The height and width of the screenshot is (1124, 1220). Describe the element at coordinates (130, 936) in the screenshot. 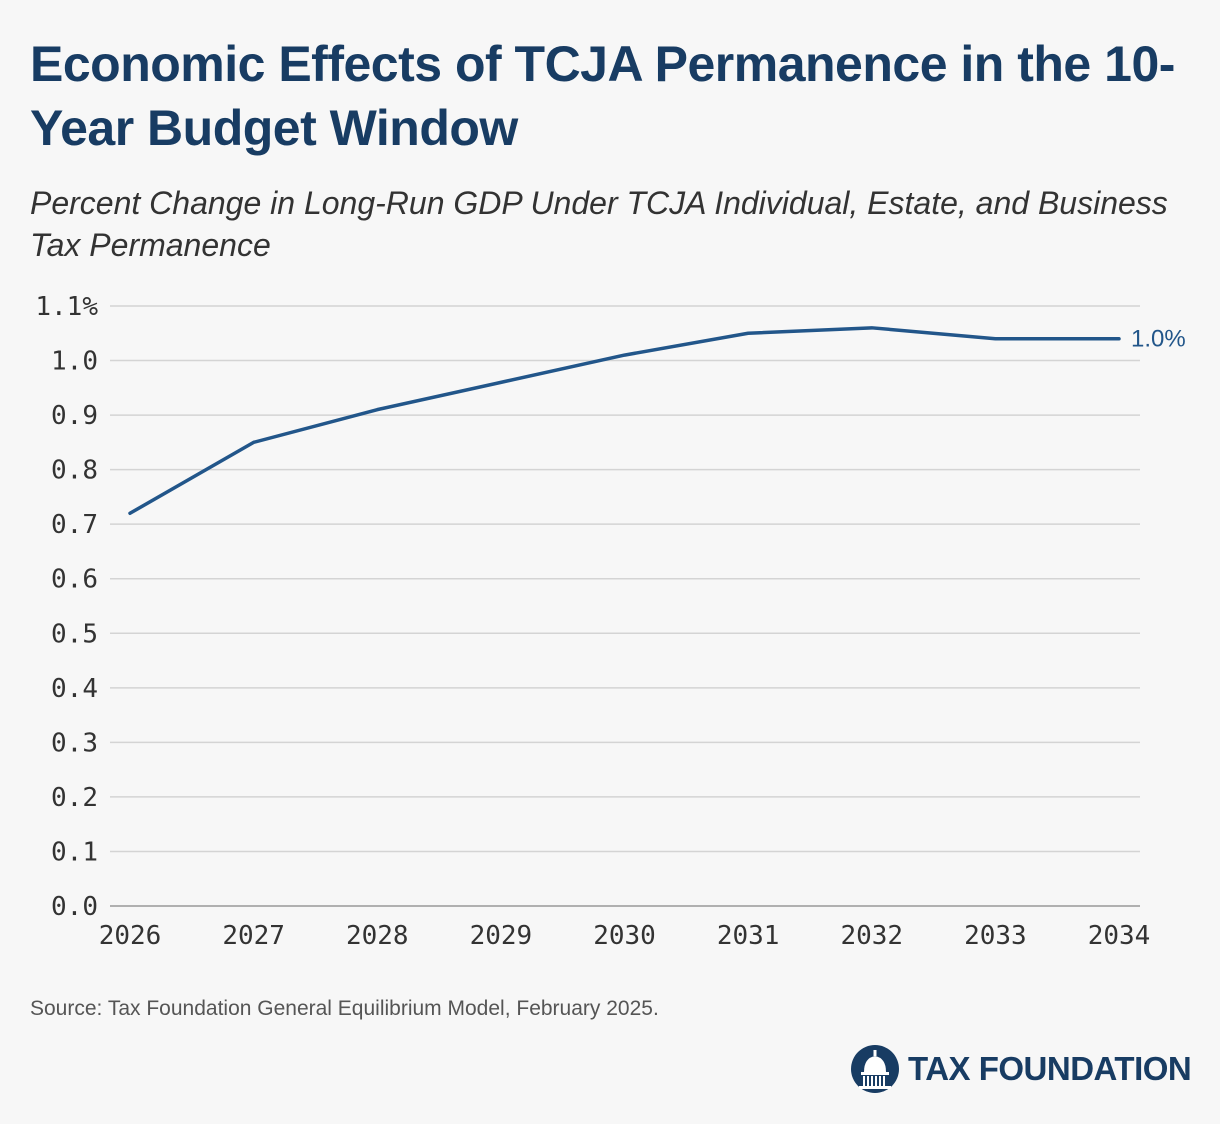

I see `x-tick-label: 2026` at that location.